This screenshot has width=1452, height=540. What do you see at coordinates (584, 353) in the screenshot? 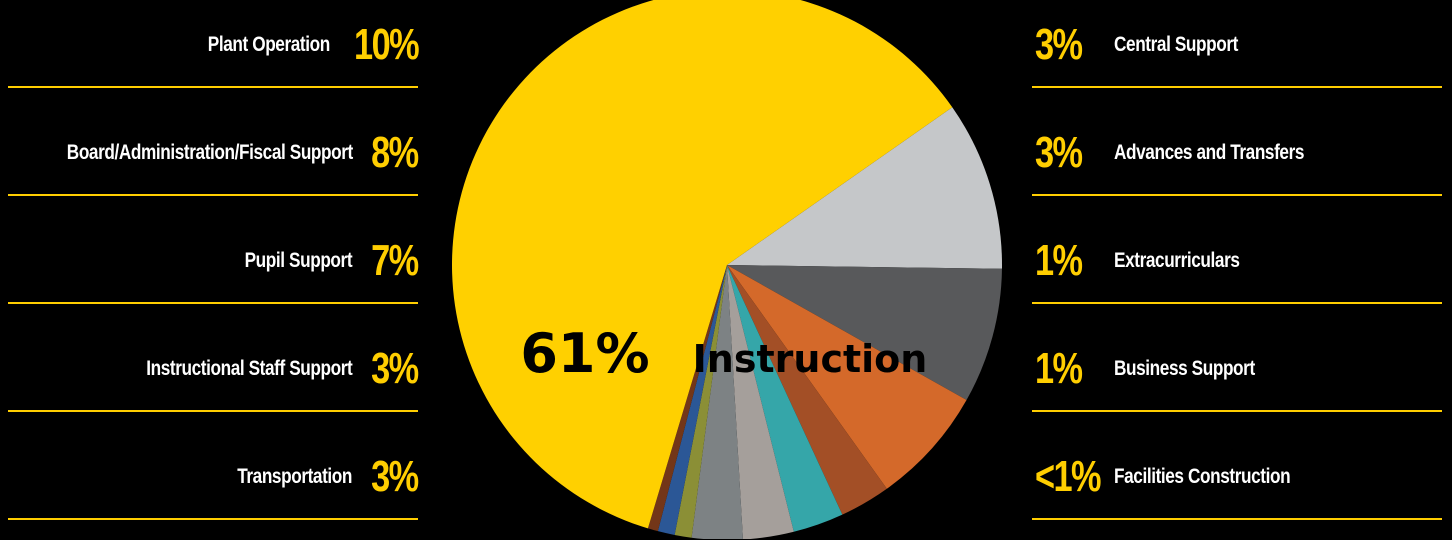
I see `center-percent: 61%` at bounding box center [584, 353].